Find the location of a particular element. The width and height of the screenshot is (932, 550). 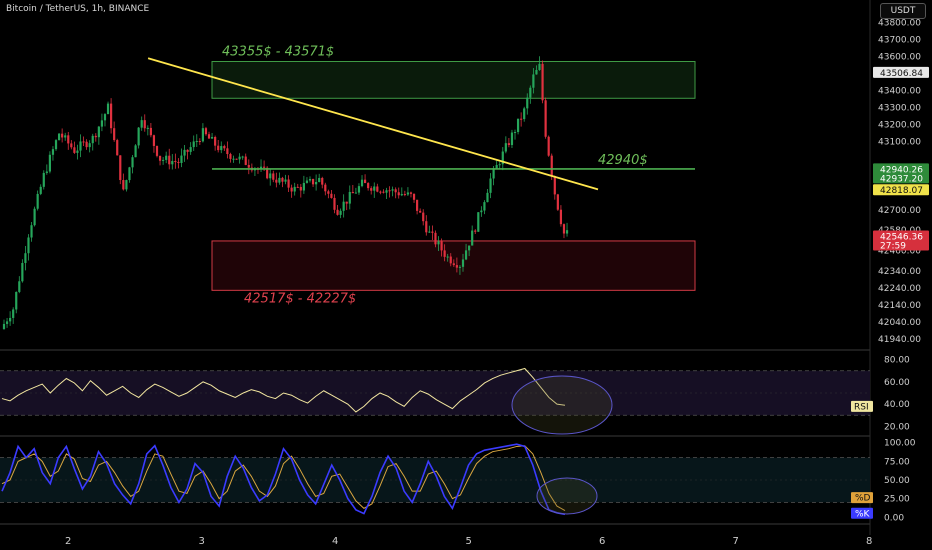

rsi-tag-bg is located at coordinates (862, 406).